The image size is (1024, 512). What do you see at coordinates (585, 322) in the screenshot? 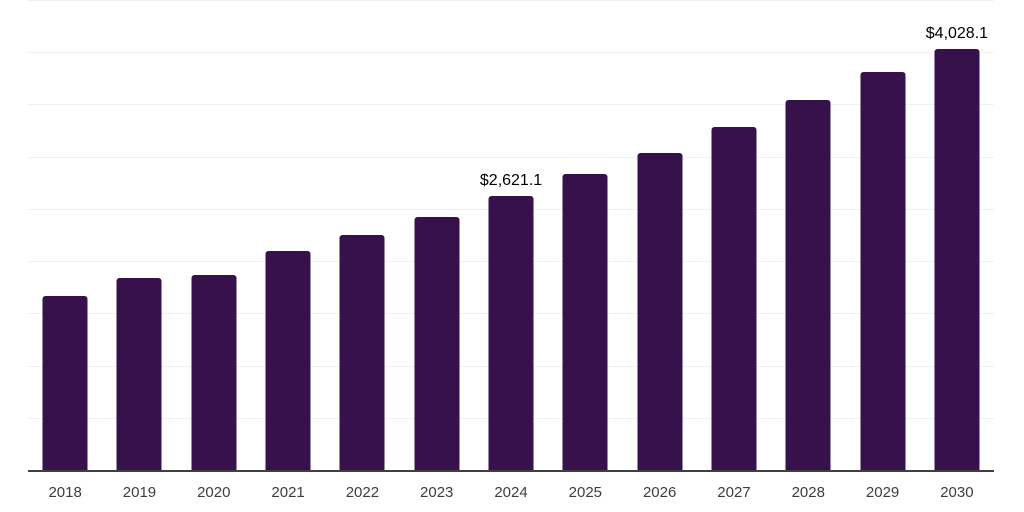
I see `bar-2025` at bounding box center [585, 322].